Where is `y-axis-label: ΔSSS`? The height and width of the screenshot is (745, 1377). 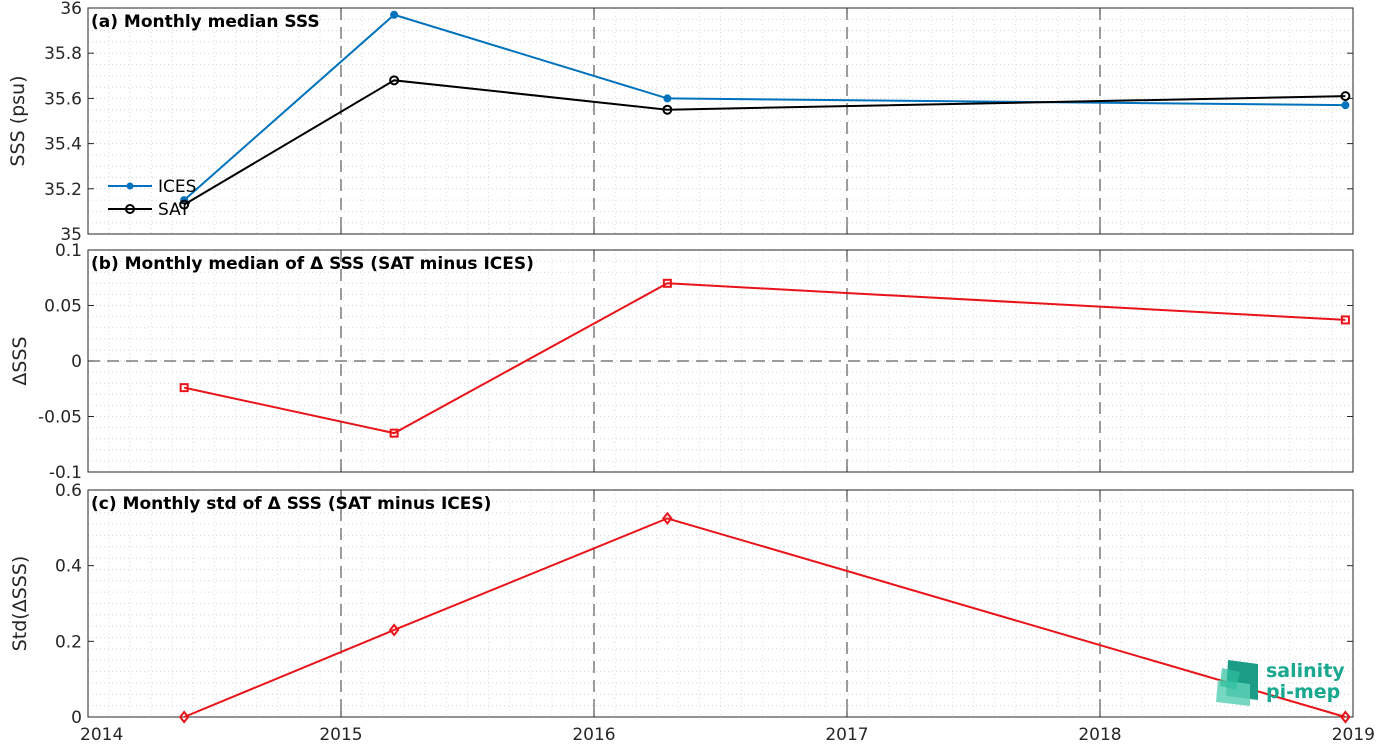 y-axis-label: ΔSSS is located at coordinates (20, 360).